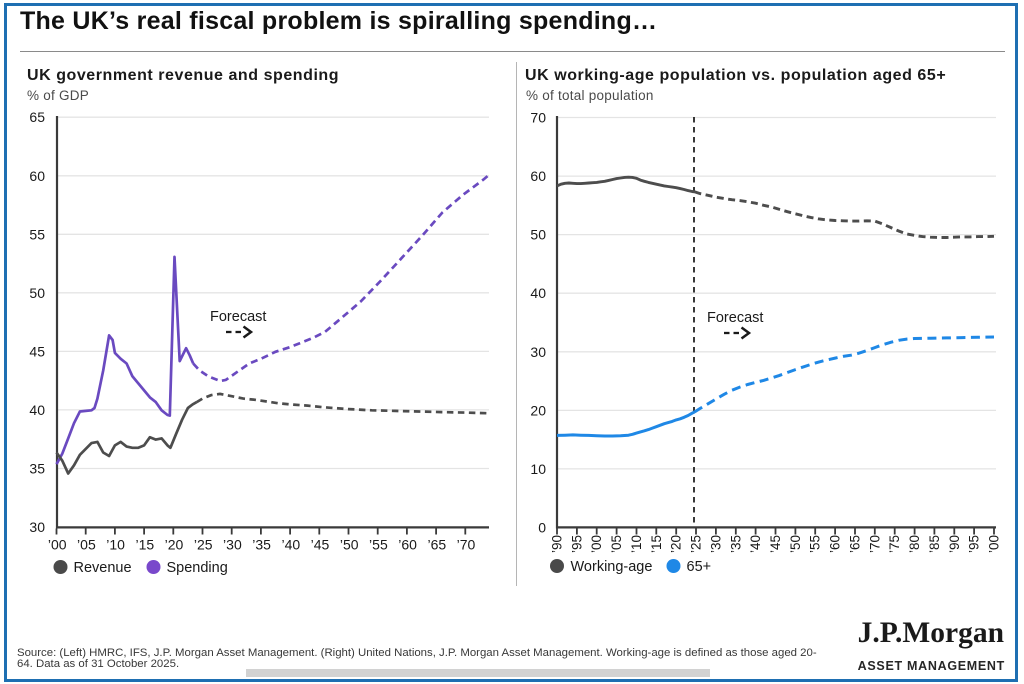 Image resolution: width=1024 pixels, height=684 pixels. I want to click on svg-text: 70, so click(538, 118).